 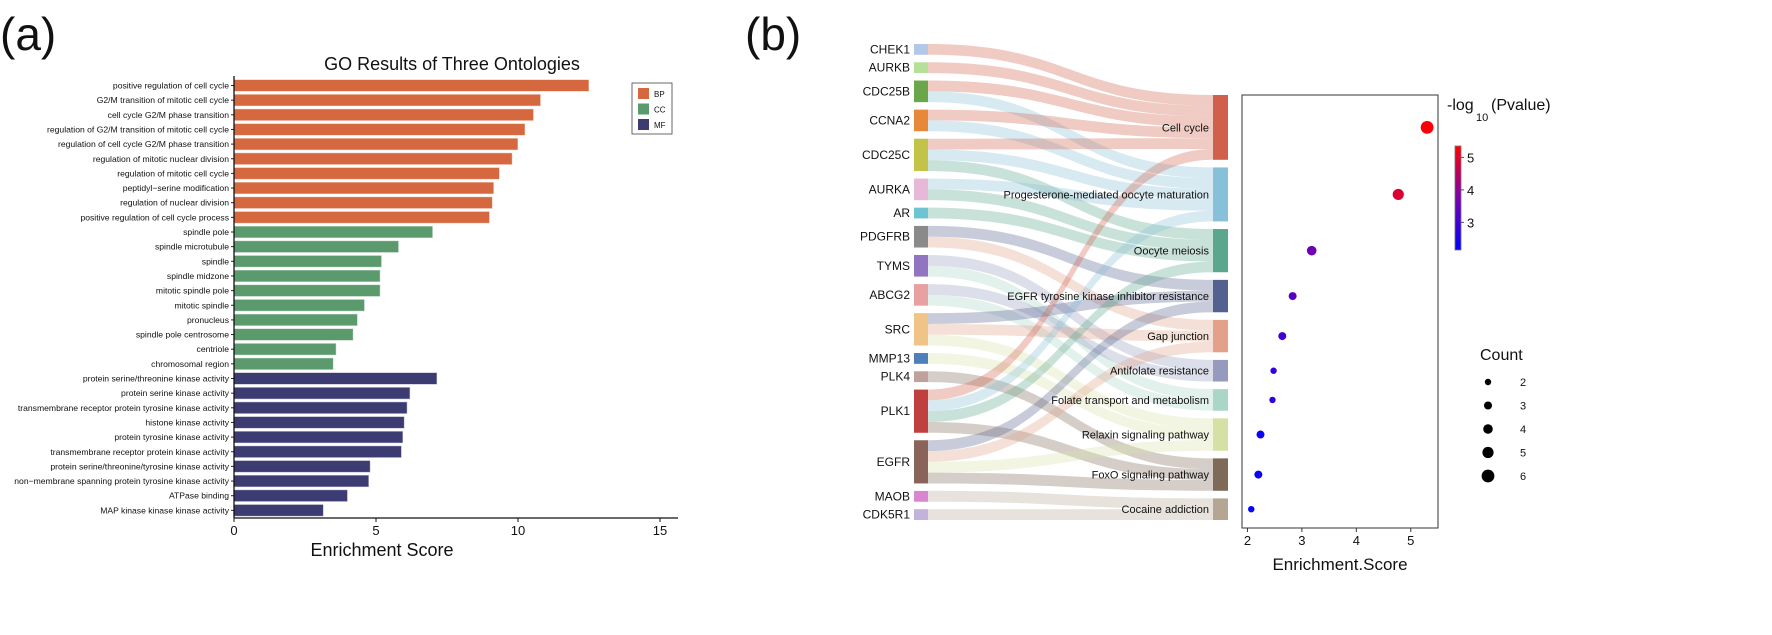 What do you see at coordinates (773, 34) in the screenshot?
I see `panel-label-b: (b)` at bounding box center [773, 34].